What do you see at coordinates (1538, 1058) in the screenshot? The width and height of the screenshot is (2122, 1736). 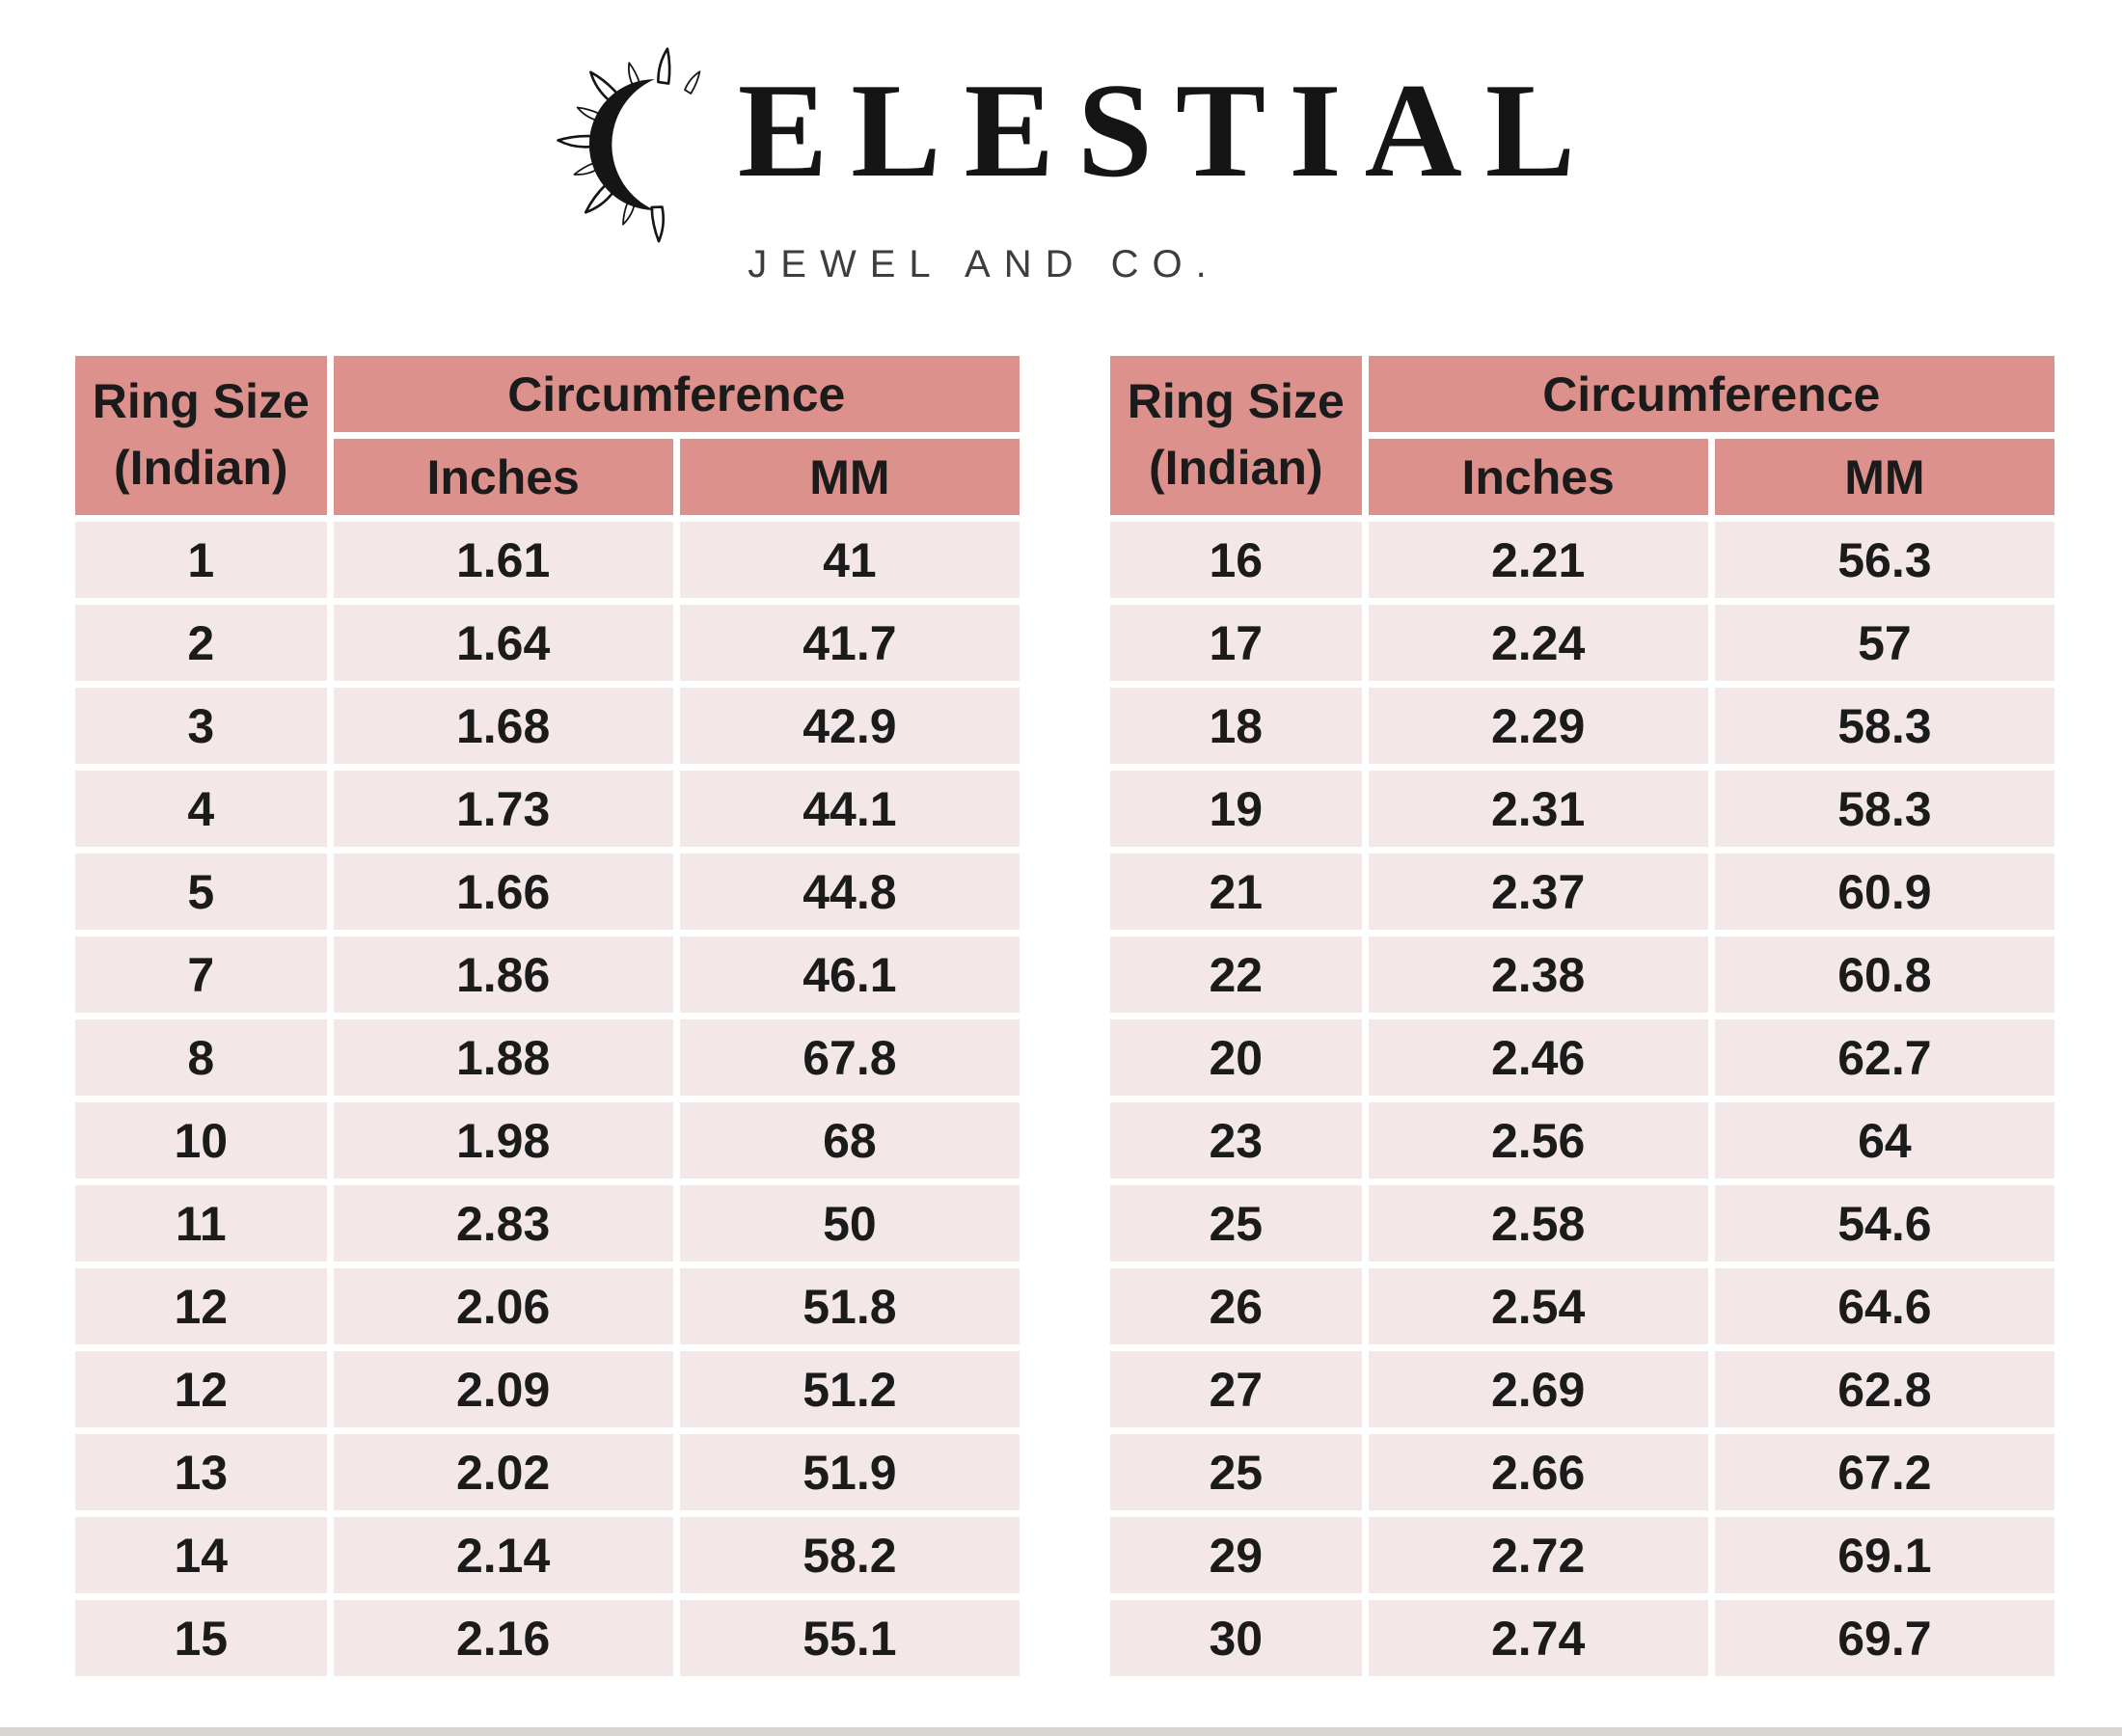 I see `inches-cell: 2.46` at bounding box center [1538, 1058].